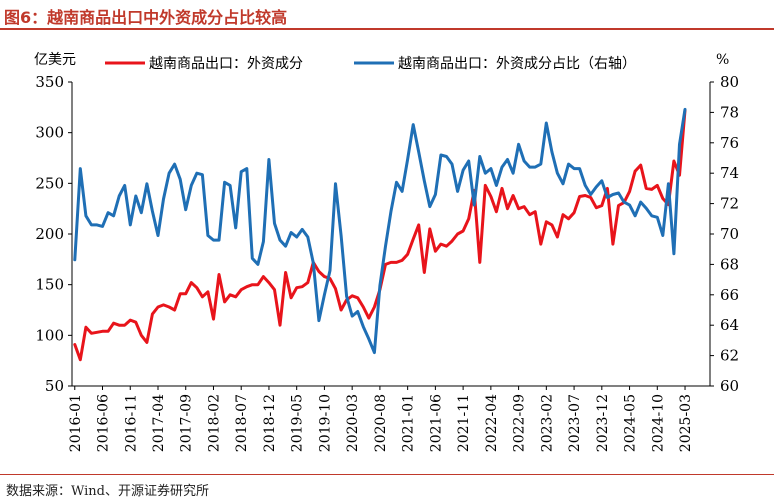 This screenshot has width=774, height=502. Describe the element at coordinates (325, 423) in the screenshot. I see `x-tick-label: 2019-10` at that location.